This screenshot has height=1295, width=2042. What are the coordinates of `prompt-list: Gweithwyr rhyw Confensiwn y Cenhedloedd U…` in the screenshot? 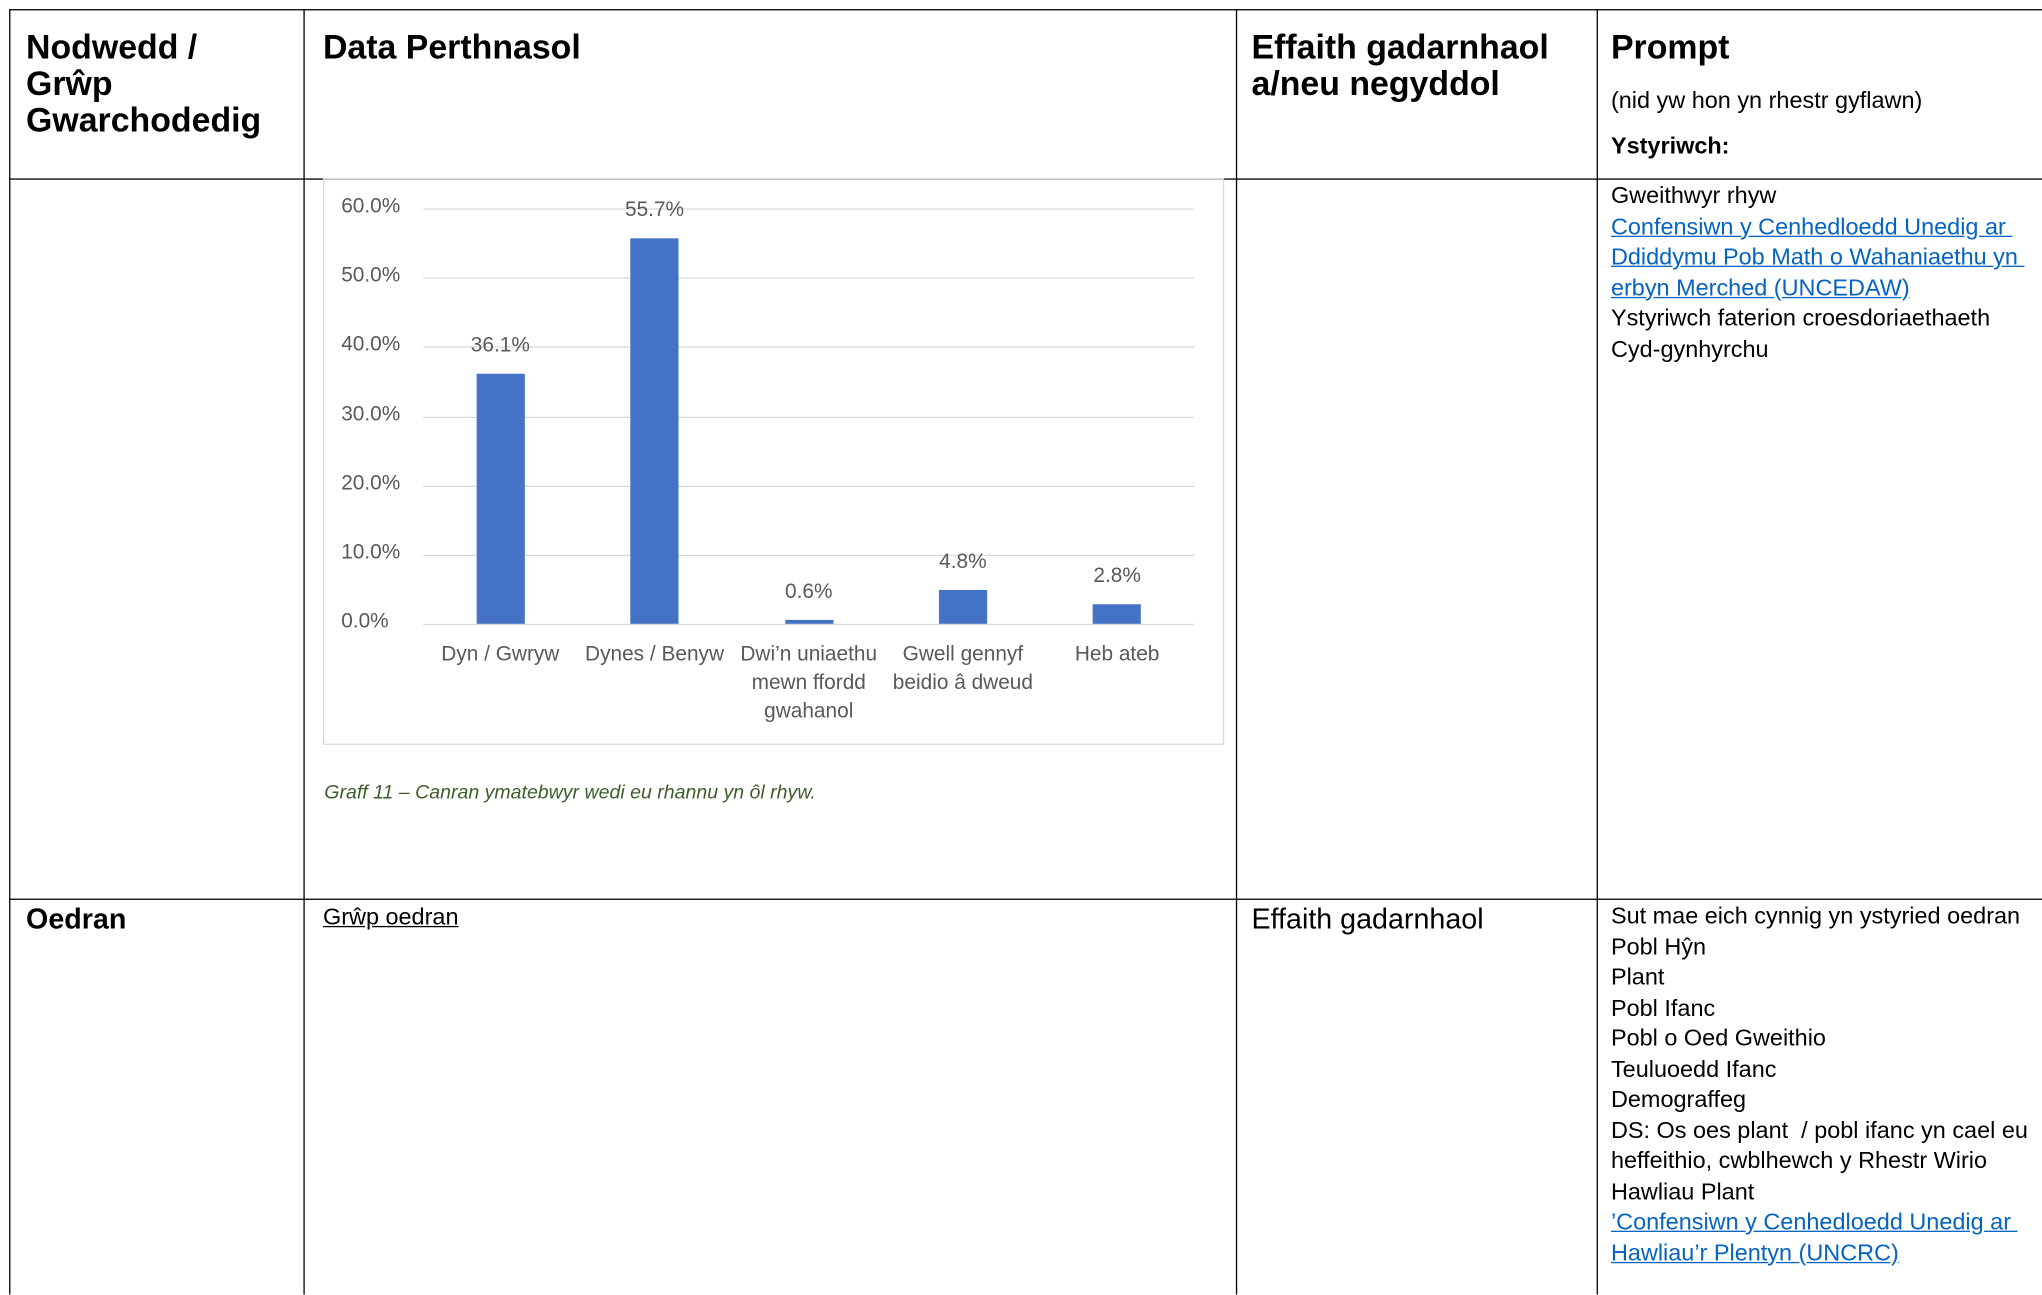 It's located at (1823, 273).